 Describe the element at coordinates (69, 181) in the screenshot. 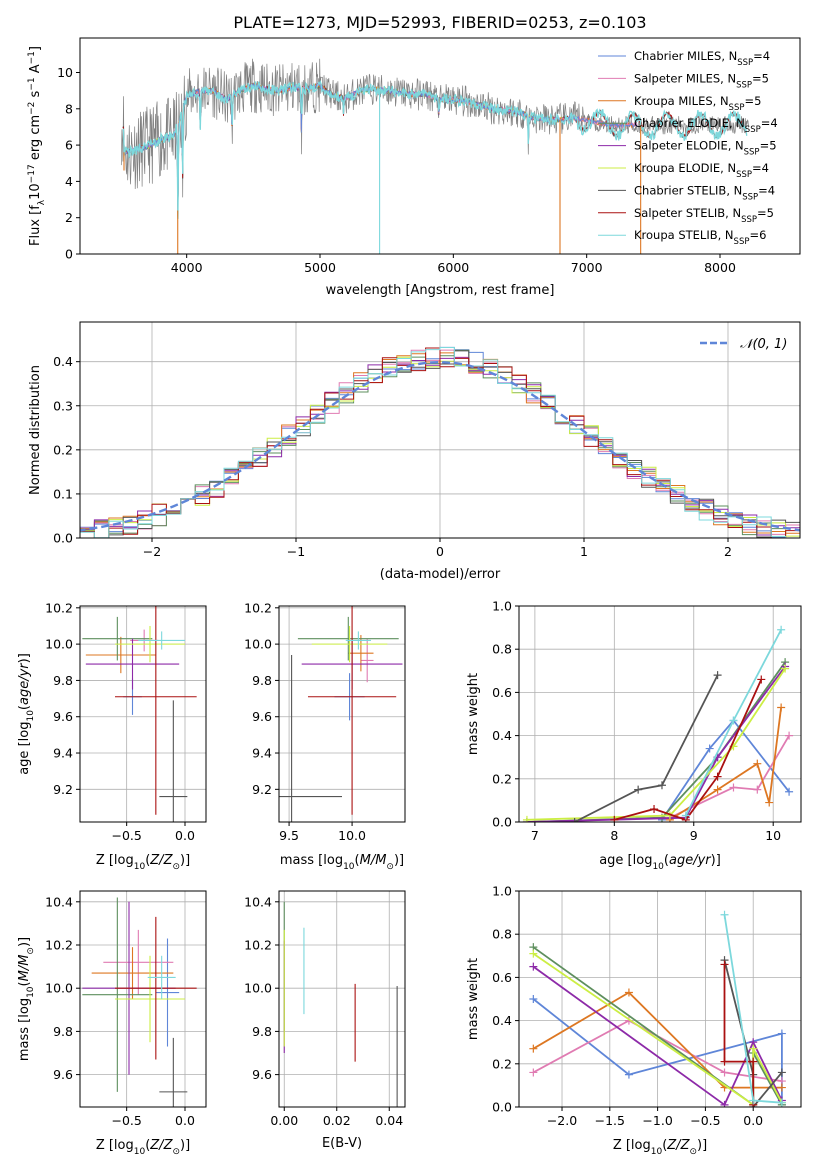

I see `y-tick-label: 4` at that location.